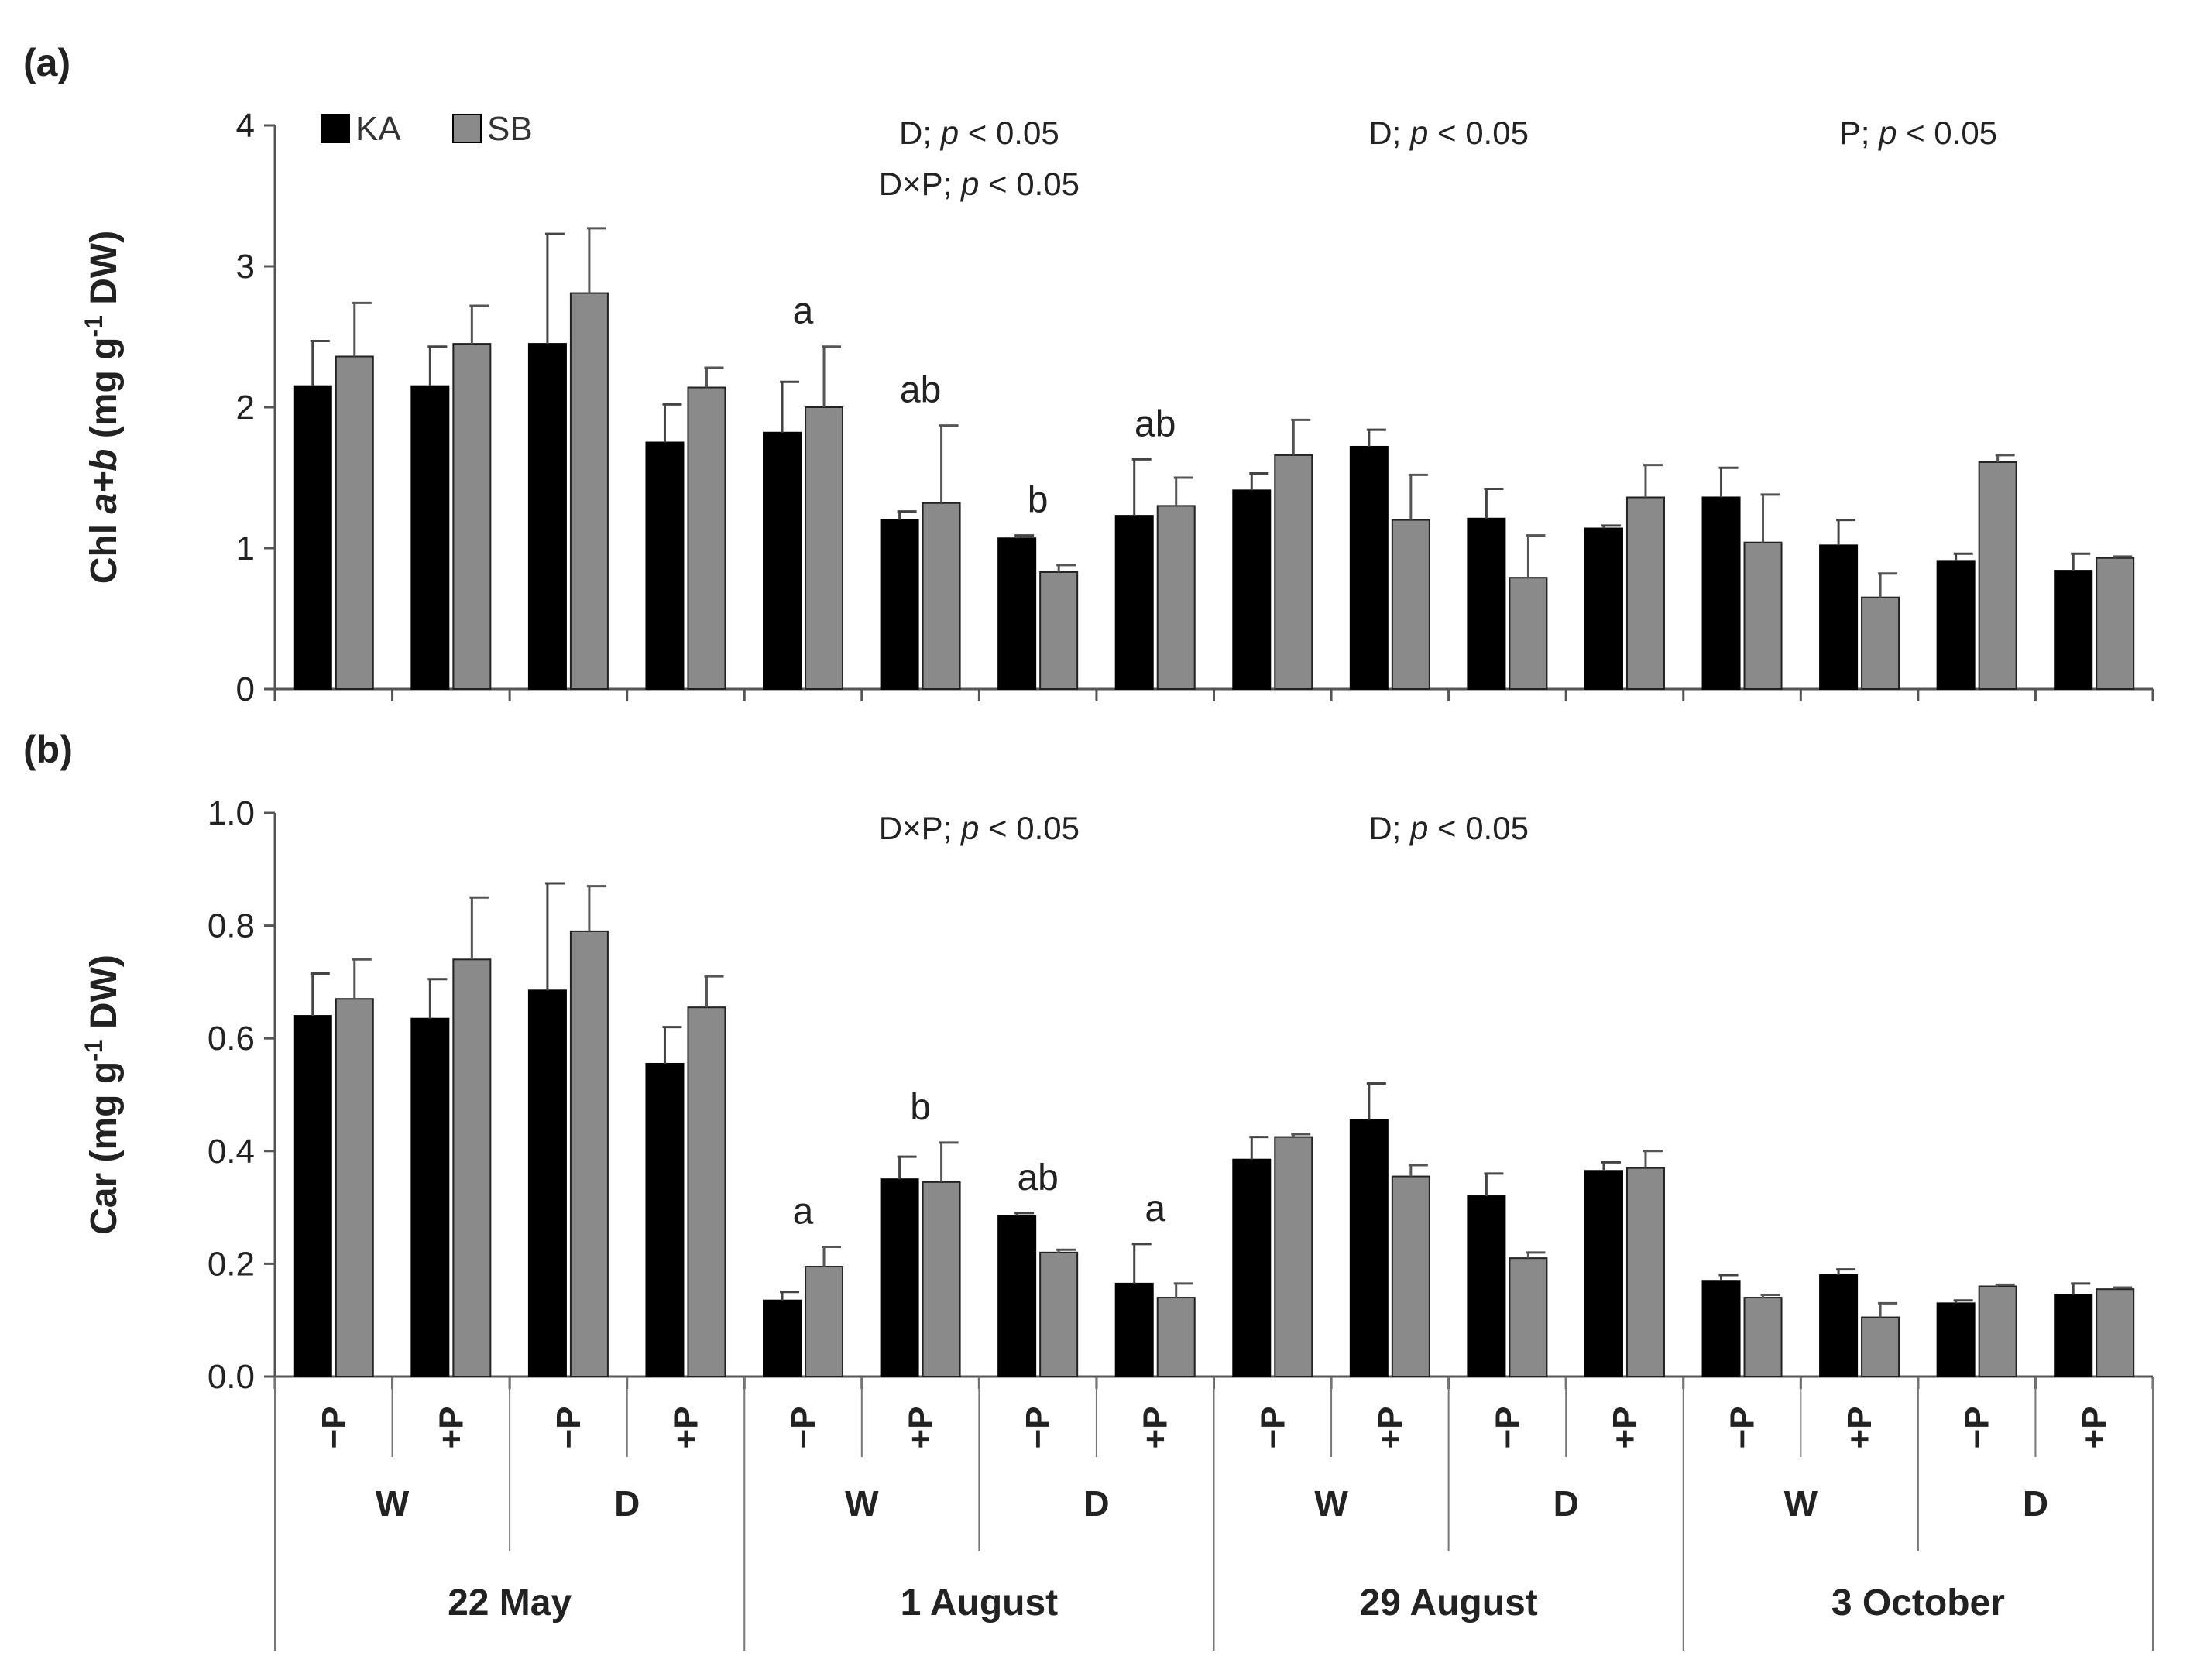 The height and width of the screenshot is (1680, 2197). What do you see at coordinates (510, 1602) in the screenshot?
I see `category-label-date: 22 May` at bounding box center [510, 1602].